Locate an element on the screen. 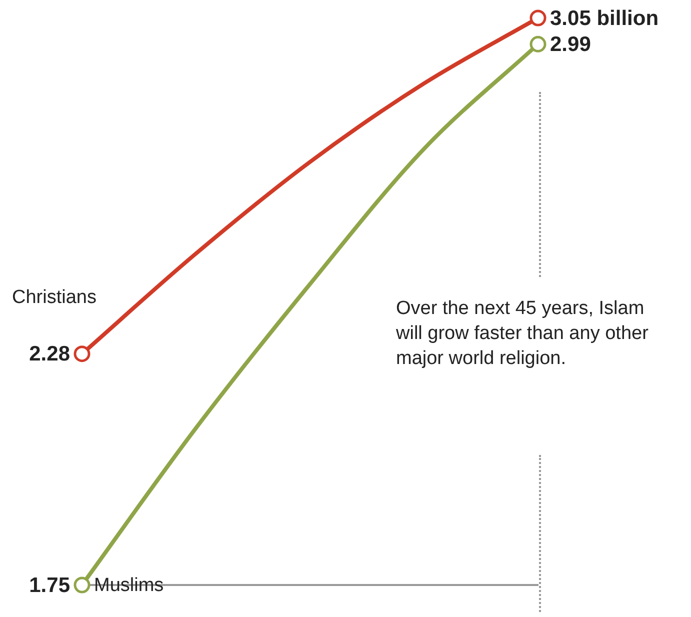  series-label: Christians is located at coordinates (54, 297).